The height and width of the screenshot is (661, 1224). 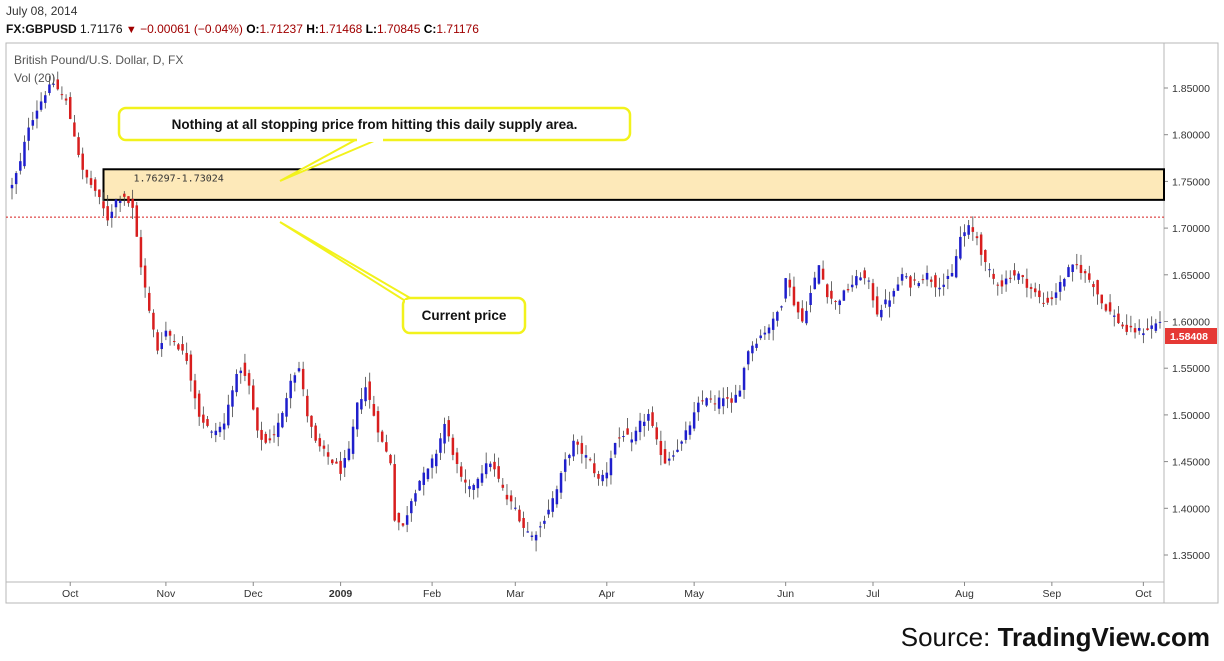 What do you see at coordinates (694, 594) in the screenshot?
I see `x-tick-label: May` at bounding box center [694, 594].